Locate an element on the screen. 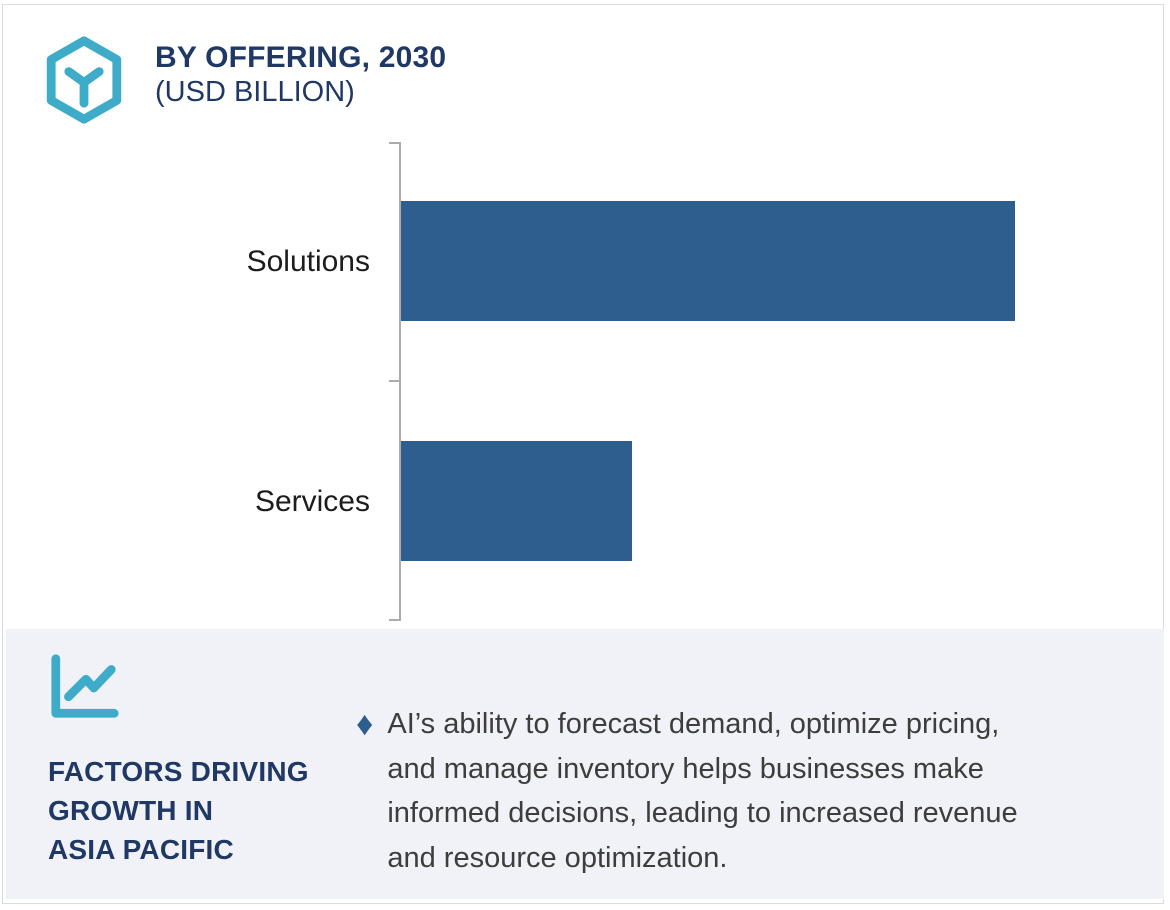 The image size is (1170, 910). line-chart-icon is located at coordinates (85, 686).